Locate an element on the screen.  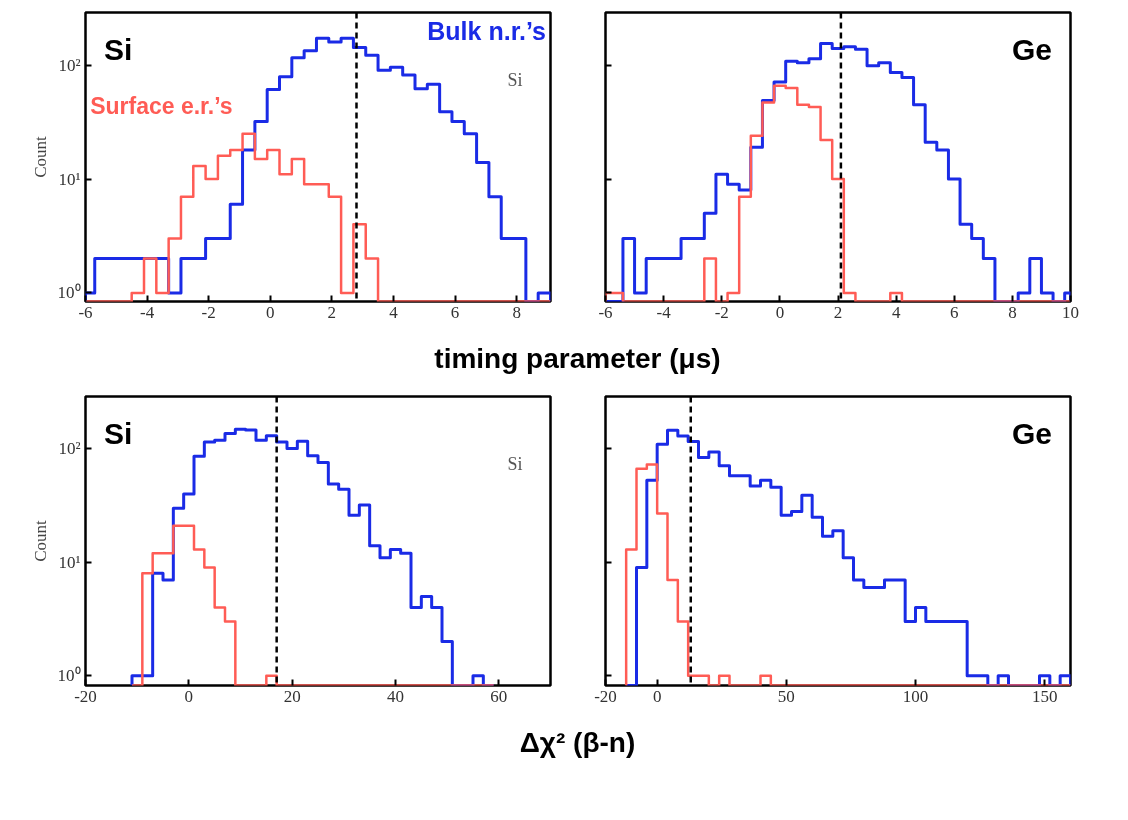
x-axis-title: timing parameter (μs) is located at coordinates (577, 359).